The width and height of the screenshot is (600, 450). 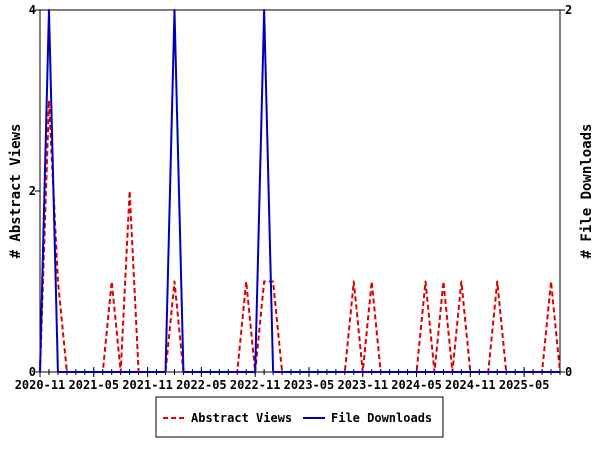 I want to click on y-left-tick-label: 0, so click(x=32, y=372).